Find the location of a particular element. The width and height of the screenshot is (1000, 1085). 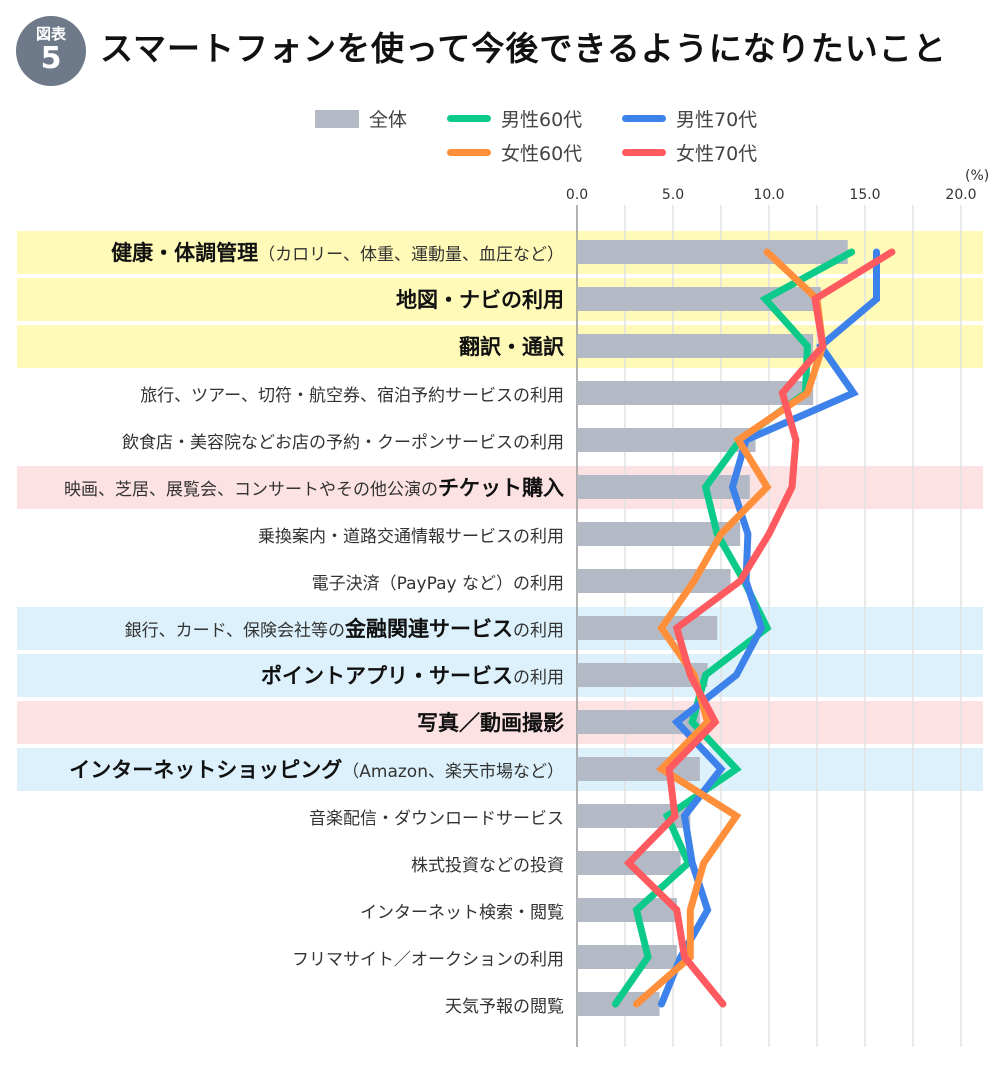

category-label-text: 天気予報の閲覧 is located at coordinates (504, 1006).